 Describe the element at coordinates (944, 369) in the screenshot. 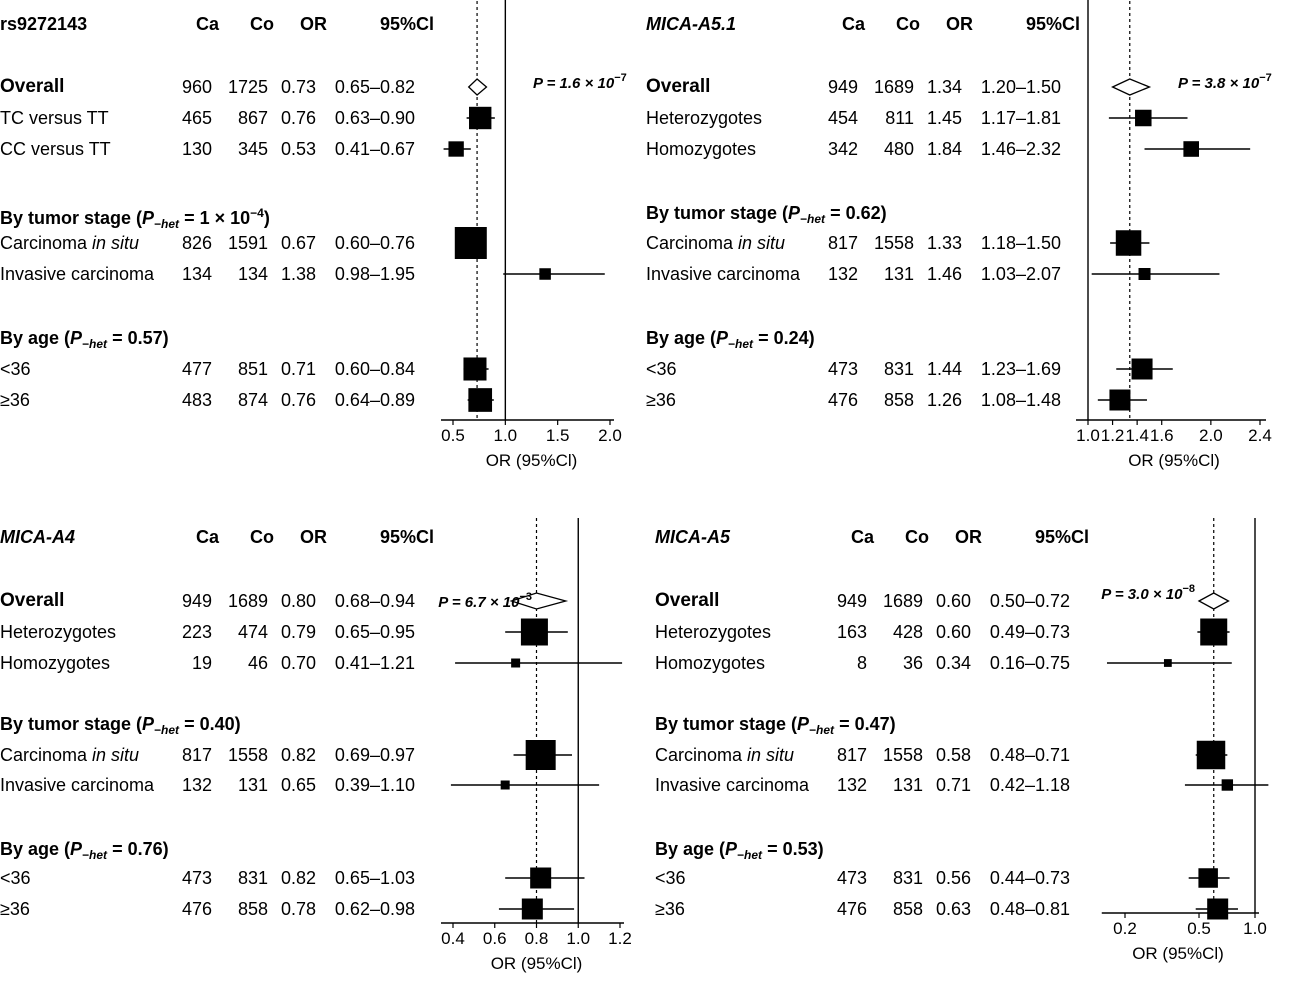

I see `cell-or: 1.44` at that location.